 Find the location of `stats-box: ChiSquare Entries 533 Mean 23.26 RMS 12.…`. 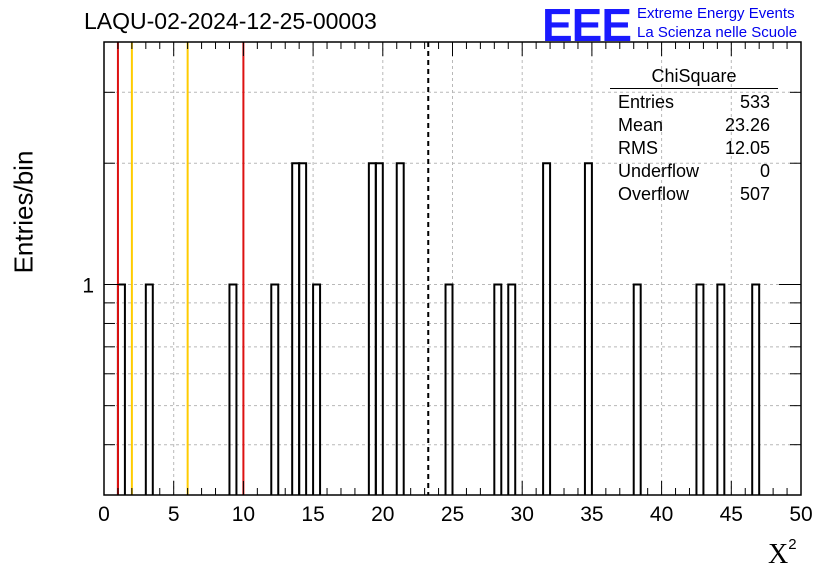

stats-box: ChiSquare Entries 533 Mean 23.26 RMS 12.… is located at coordinates (694, 136).